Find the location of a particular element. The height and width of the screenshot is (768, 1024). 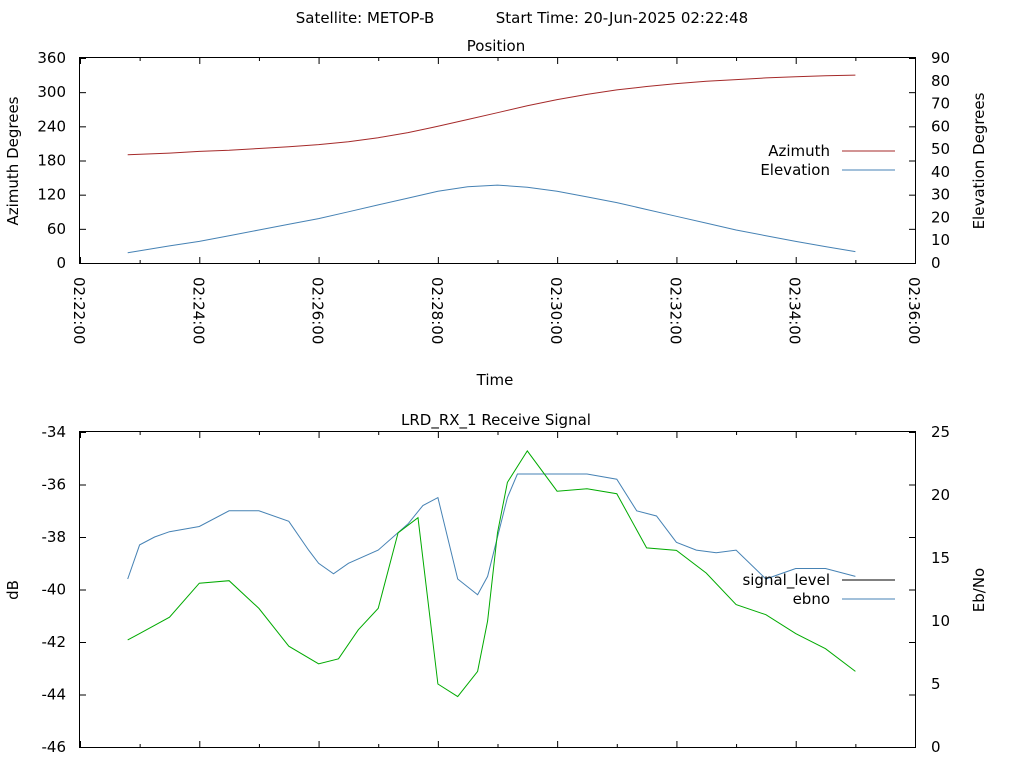

position-series-azimuth-line is located at coordinates (491, 115).